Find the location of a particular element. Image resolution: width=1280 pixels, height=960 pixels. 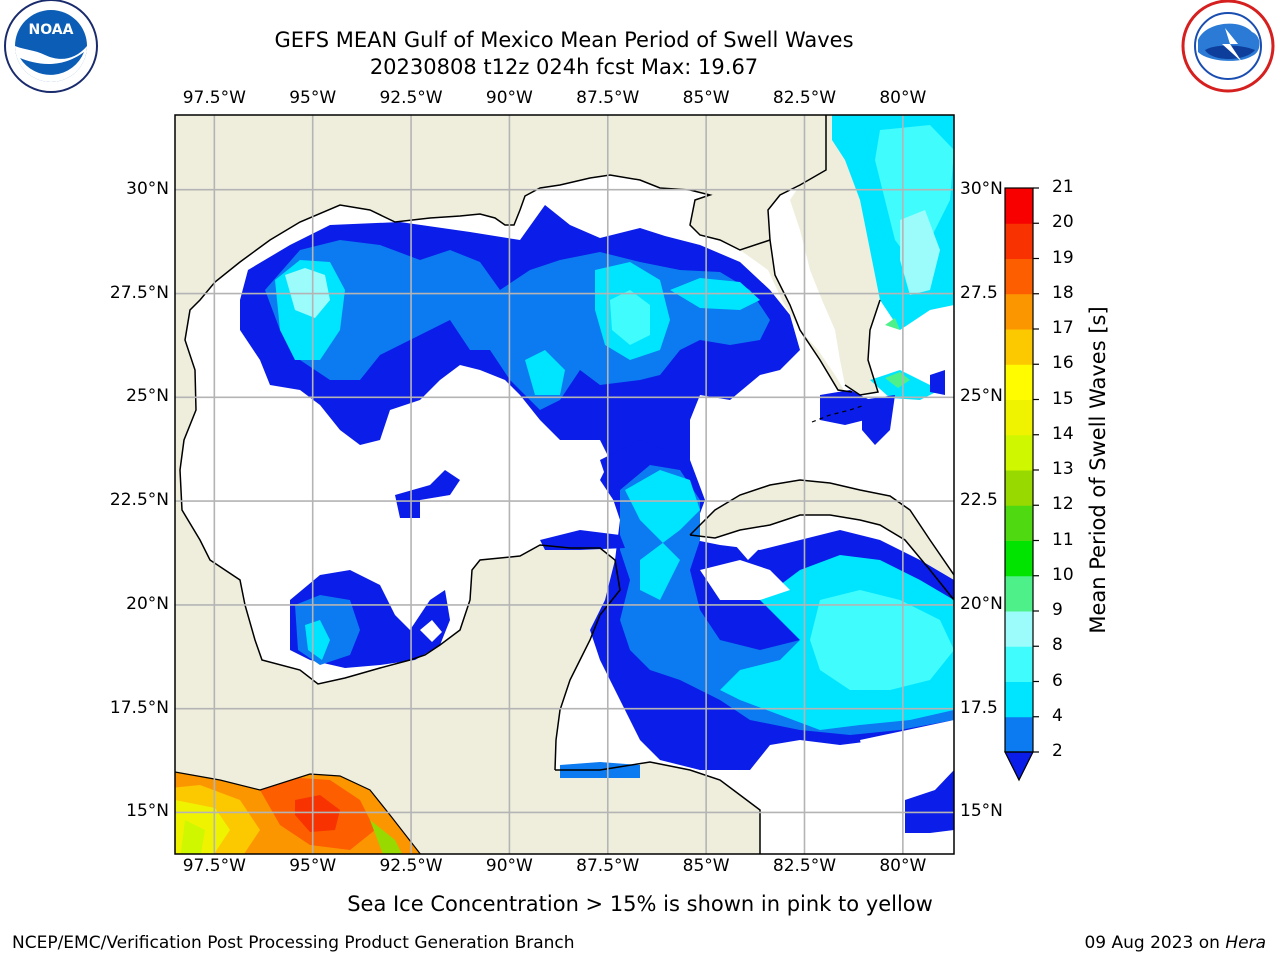

footer-date-text: 09 Aug 2023 on is located at coordinates (1155, 943).